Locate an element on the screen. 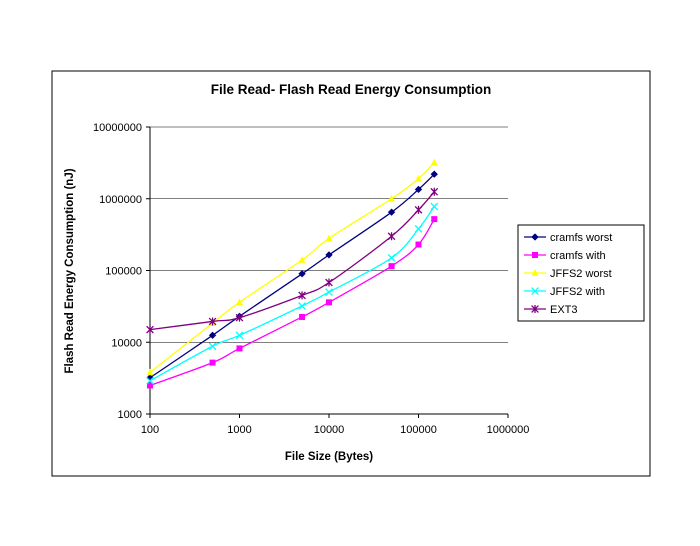 The width and height of the screenshot is (700, 546). series-jffs2-with is located at coordinates (292, 293).